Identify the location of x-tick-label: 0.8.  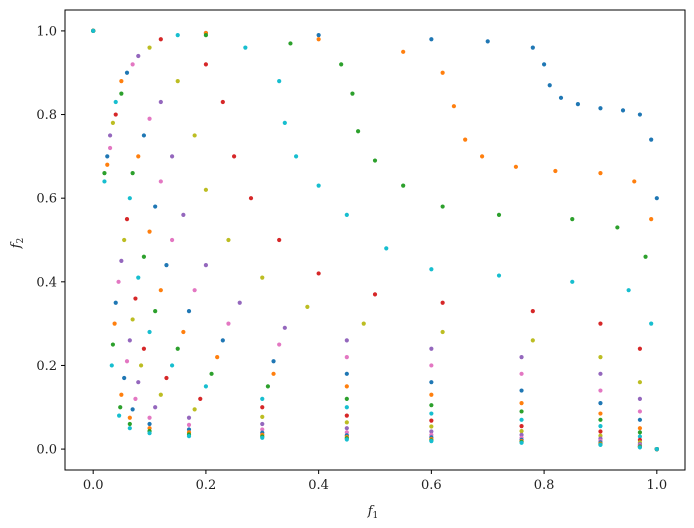
(544, 485).